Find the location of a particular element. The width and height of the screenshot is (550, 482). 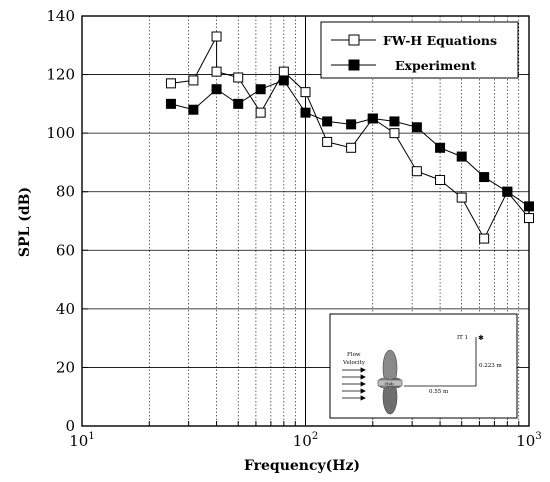

y-tick-label: 60 is located at coordinates (65, 250).